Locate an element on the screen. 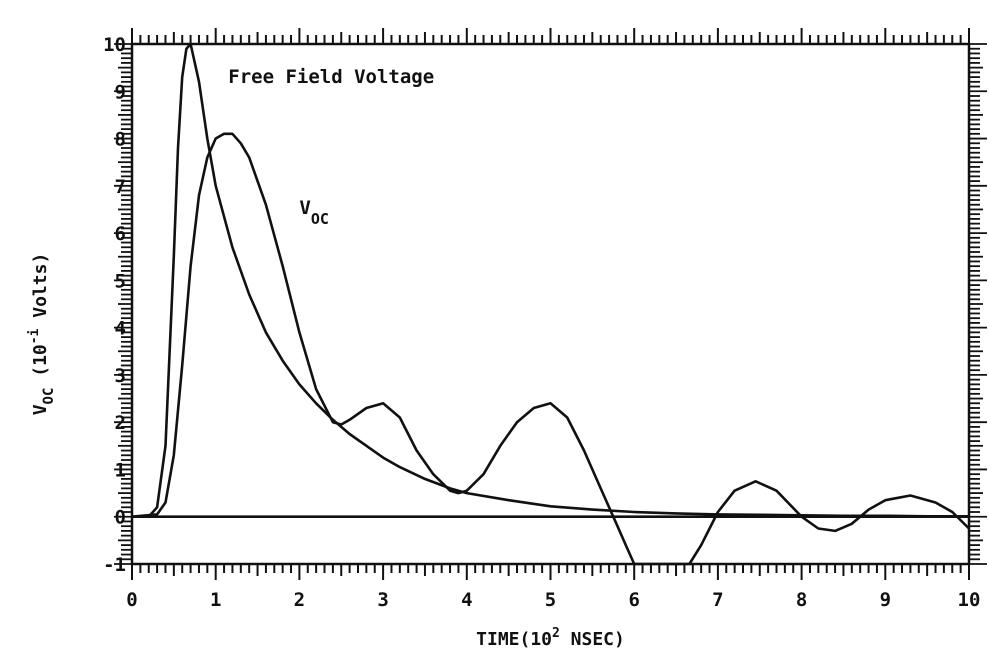 The width and height of the screenshot is (989, 655). y-tick-label: 10 is located at coordinates (114, 45).